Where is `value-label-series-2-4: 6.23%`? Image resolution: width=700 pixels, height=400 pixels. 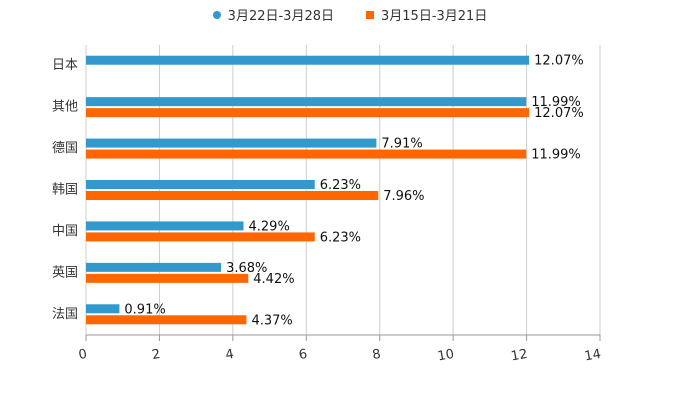 value-label-series-2-4: 6.23% is located at coordinates (340, 237).